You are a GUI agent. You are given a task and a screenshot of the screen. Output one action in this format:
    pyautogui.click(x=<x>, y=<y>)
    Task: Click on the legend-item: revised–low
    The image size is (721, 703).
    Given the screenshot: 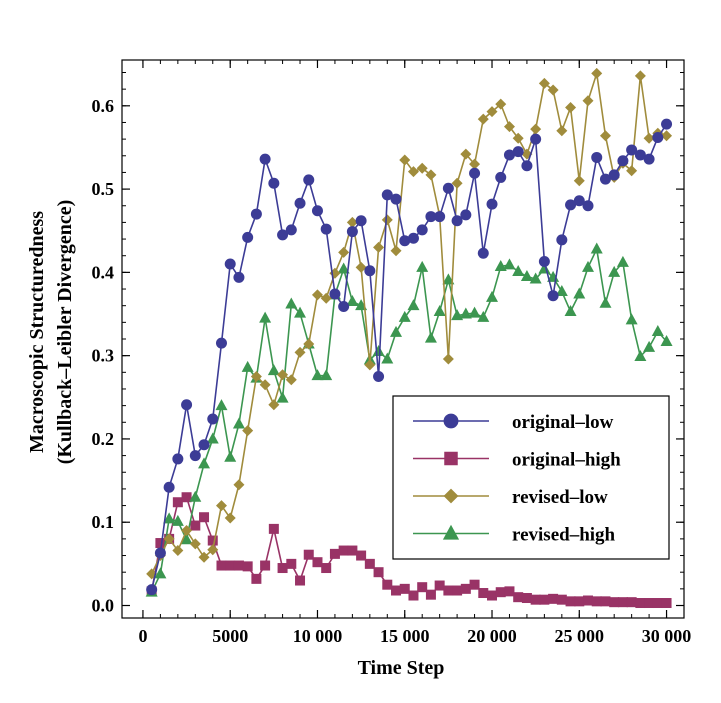 What is the action you would take?
    pyautogui.click(x=510, y=497)
    